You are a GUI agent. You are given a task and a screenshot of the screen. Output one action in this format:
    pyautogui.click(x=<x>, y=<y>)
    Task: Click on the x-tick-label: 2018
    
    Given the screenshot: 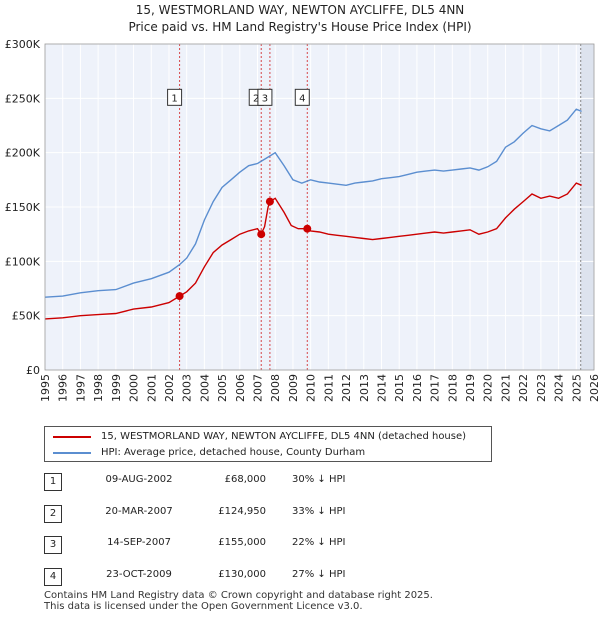 What is the action you would take?
    pyautogui.click(x=452, y=388)
    